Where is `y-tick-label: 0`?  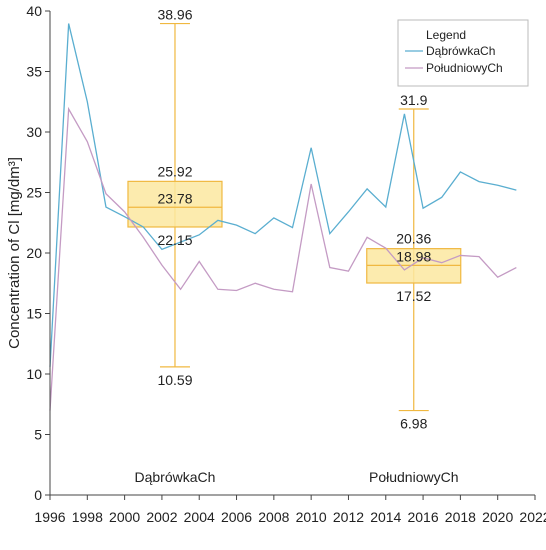 y-tick-label: 0 is located at coordinates (38, 495).